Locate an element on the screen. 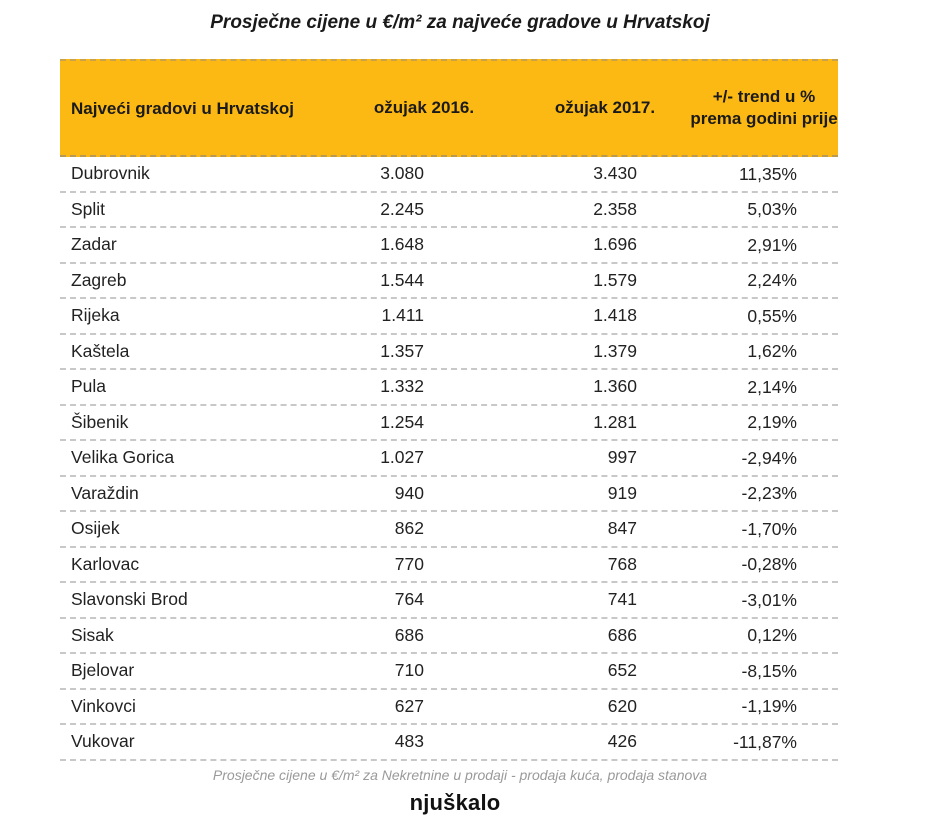  table-row: Vukovar 483 426 -11,87% is located at coordinates (449, 743).